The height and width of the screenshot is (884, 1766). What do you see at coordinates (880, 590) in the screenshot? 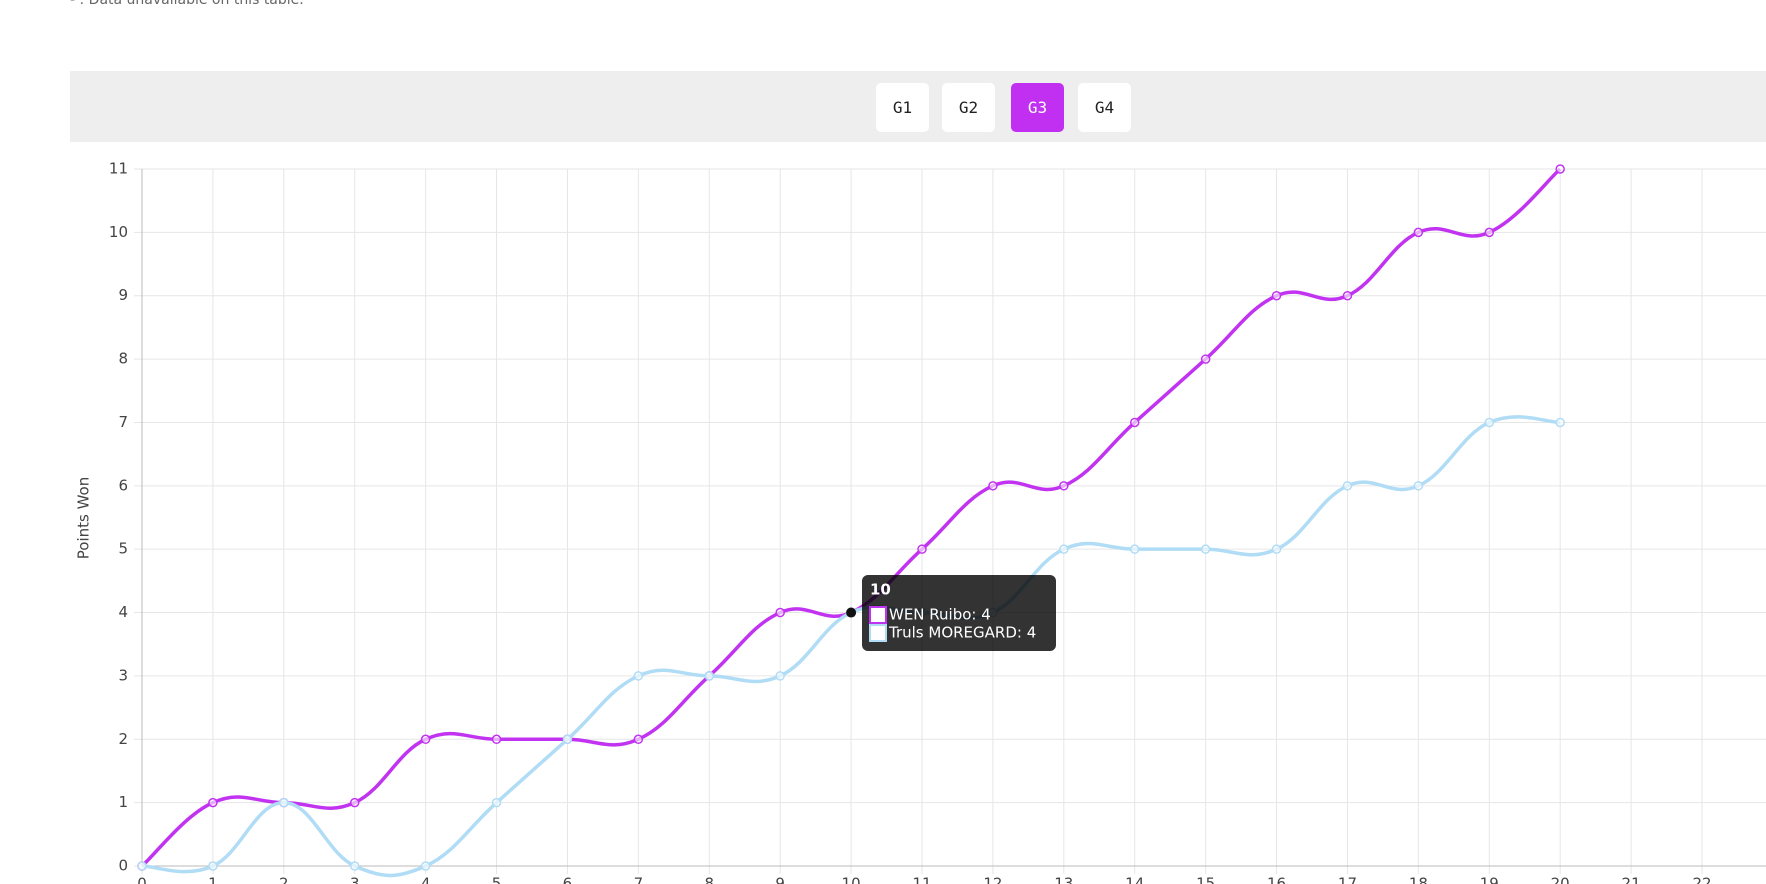
I see `tooltip-title: 10` at bounding box center [880, 590].